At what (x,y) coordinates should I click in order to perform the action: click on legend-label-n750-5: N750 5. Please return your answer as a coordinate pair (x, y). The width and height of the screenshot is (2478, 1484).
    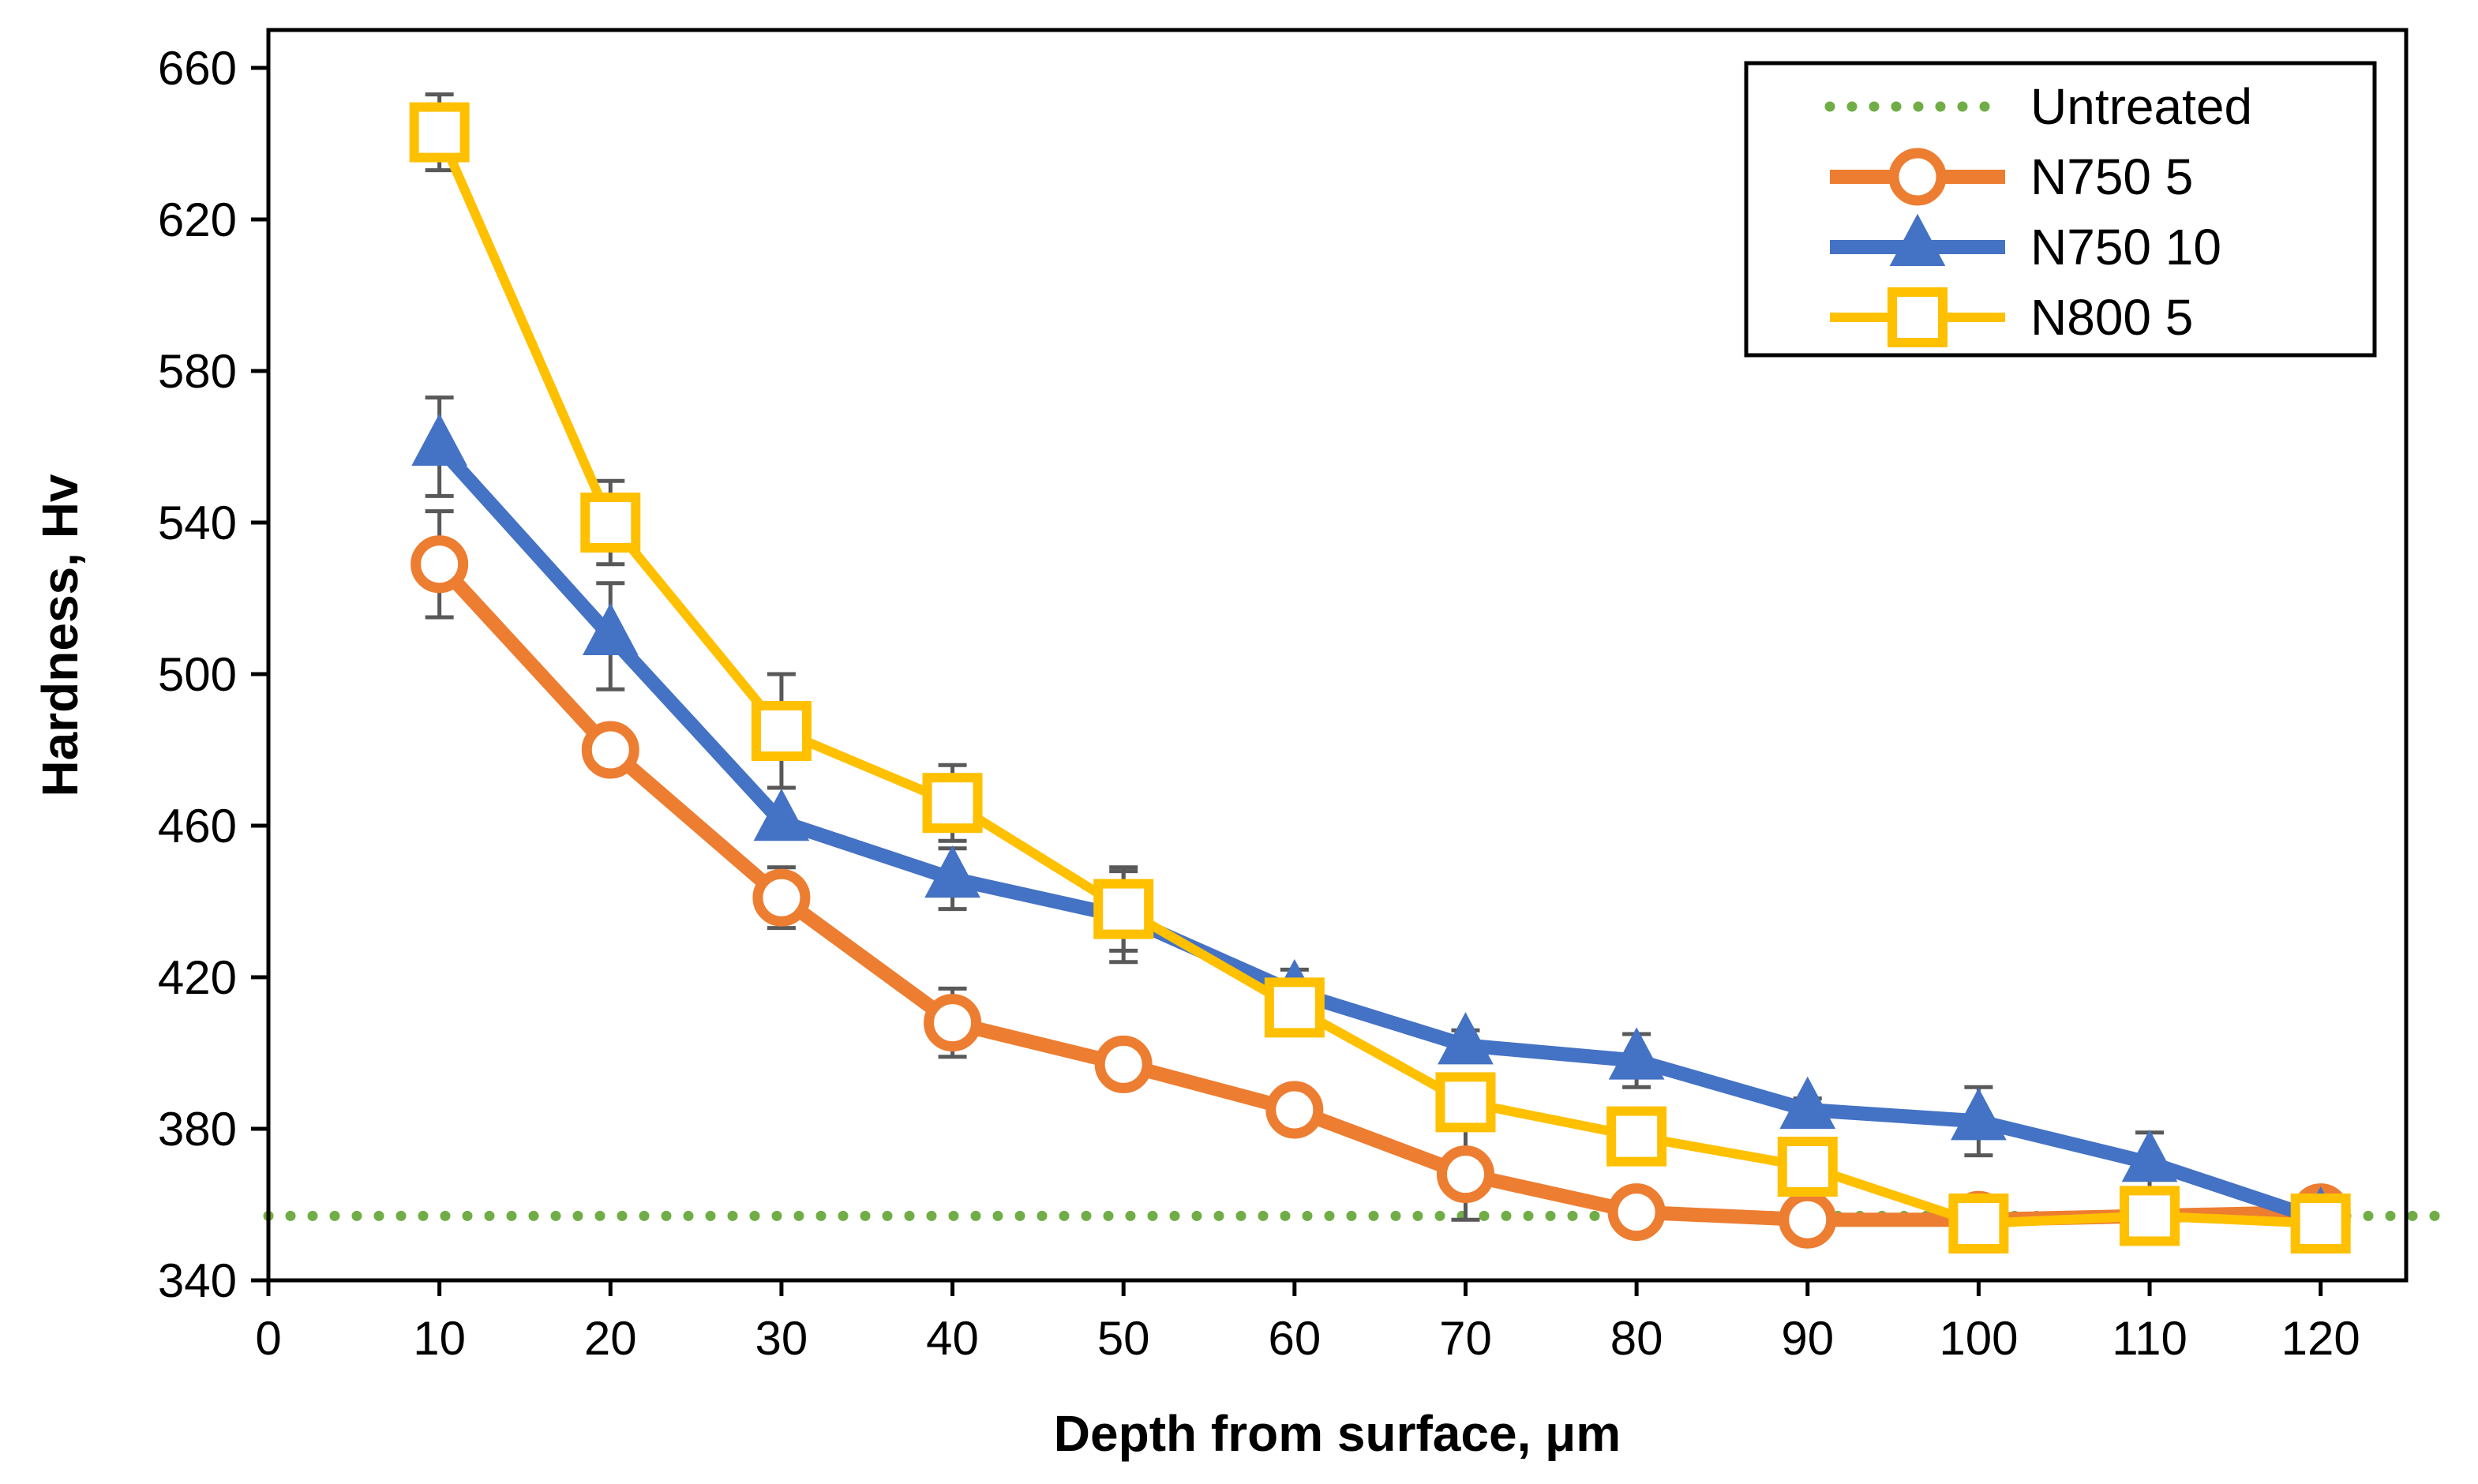
    Looking at the image, I should click on (2111, 176).